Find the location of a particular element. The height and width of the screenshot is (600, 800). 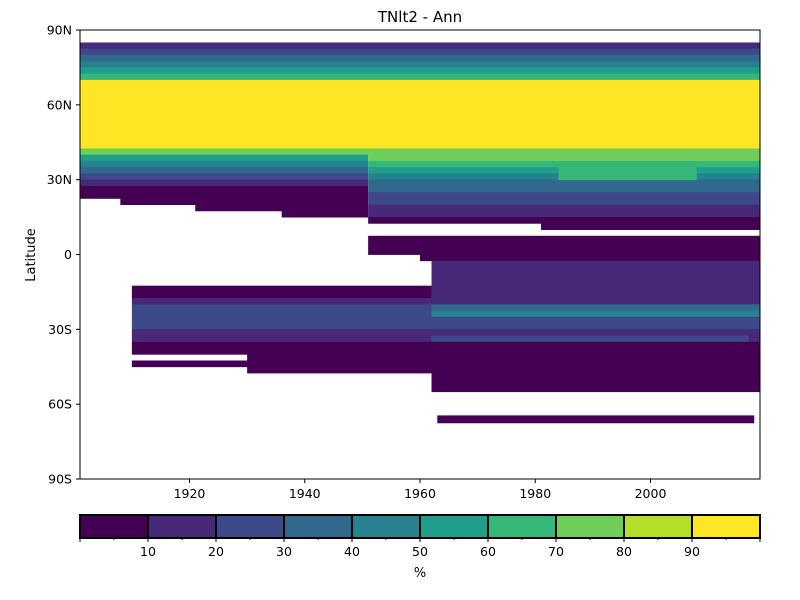

x-tick-label: 1960 is located at coordinates (420, 493).